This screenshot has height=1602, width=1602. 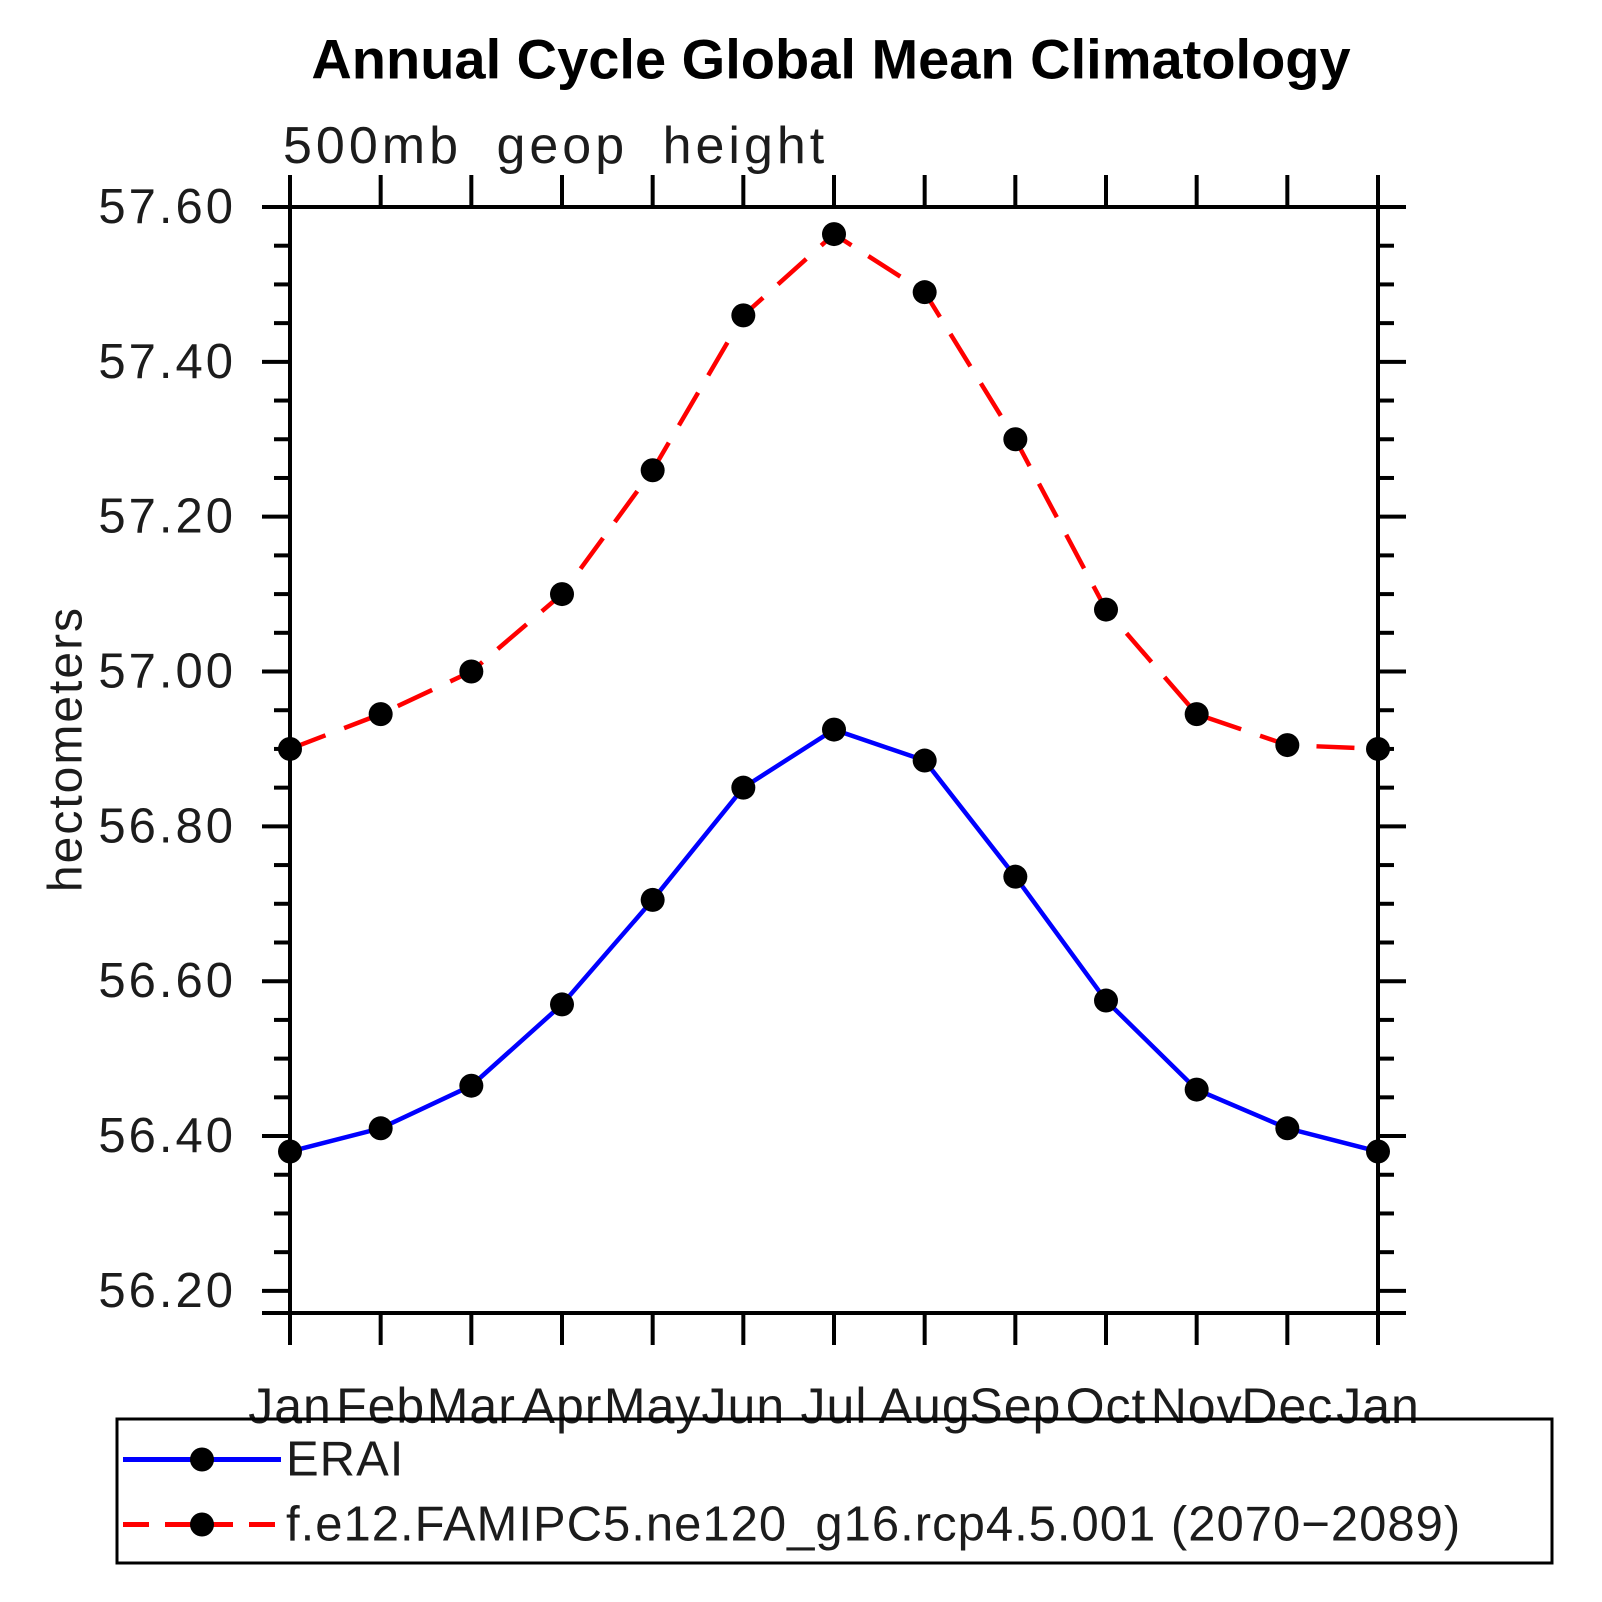 What do you see at coordinates (1197, 1406) in the screenshot?
I see `x-tick-label: Nov` at bounding box center [1197, 1406].